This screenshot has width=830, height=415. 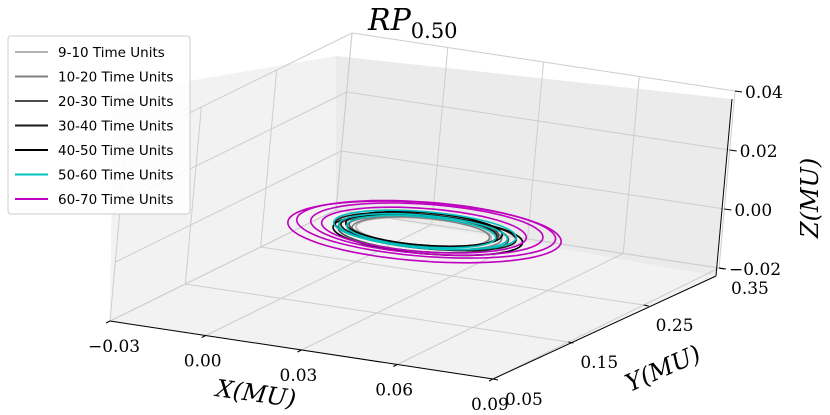 What do you see at coordinates (599, 363) in the screenshot?
I see `y-tick-label: 0.15` at bounding box center [599, 363].